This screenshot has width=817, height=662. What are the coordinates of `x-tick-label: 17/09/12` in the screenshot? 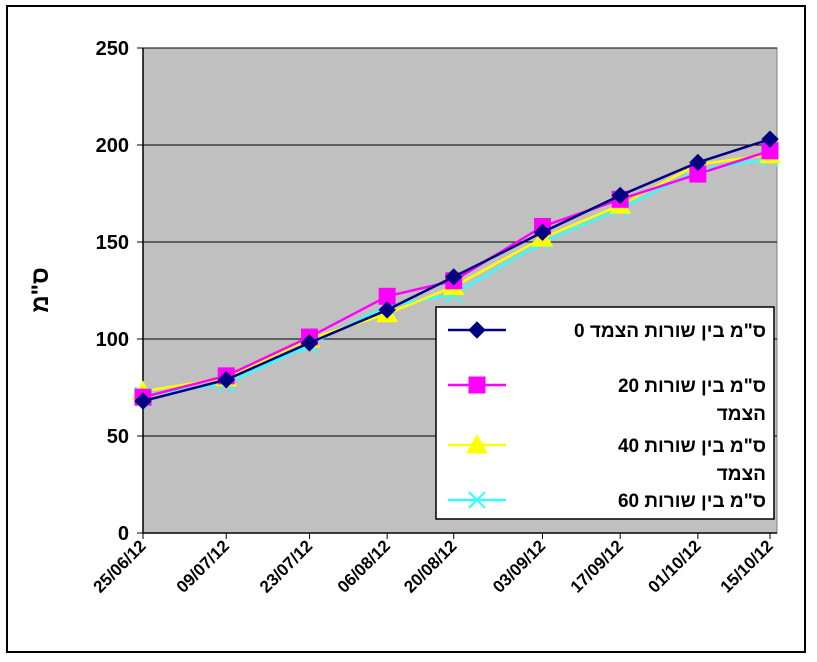 It's located at (597, 566).